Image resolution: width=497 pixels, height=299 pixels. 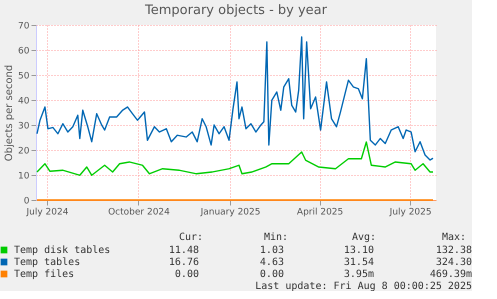 What do you see at coordinates (454, 262) in the screenshot?
I see `text: 324.30` at bounding box center [454, 262].